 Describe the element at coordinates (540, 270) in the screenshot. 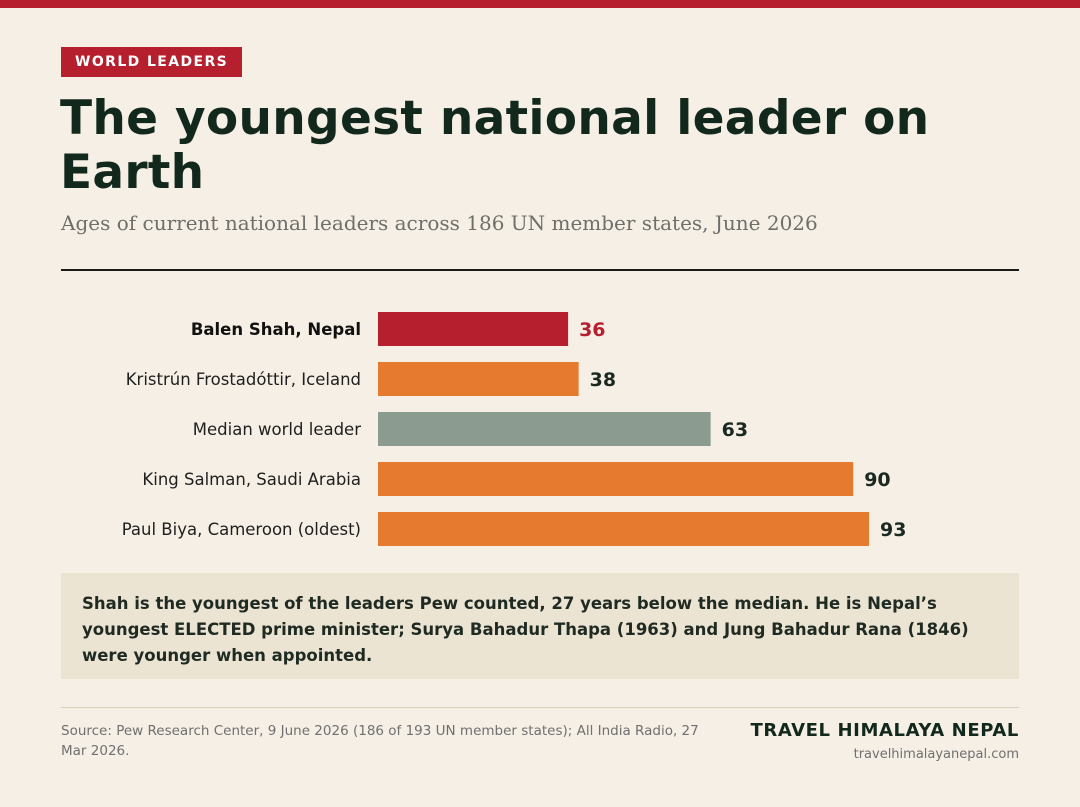

I see `header-divider` at that location.